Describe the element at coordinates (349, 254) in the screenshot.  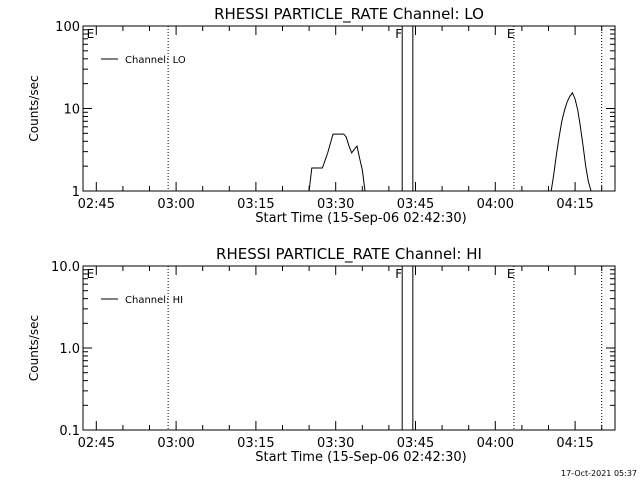
I see `chart-title: RHESSI PARTICLE_RATE Channel: HI` at that location.